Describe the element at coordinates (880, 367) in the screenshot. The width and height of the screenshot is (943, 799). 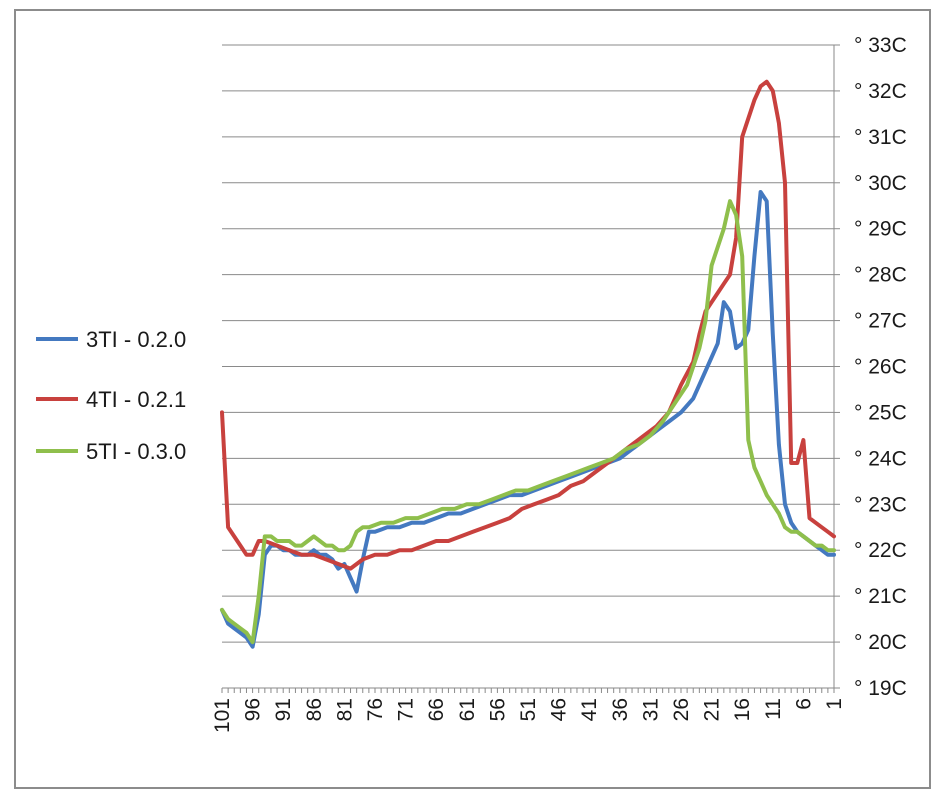
I see `y-tick-label: ° 26C` at that location.